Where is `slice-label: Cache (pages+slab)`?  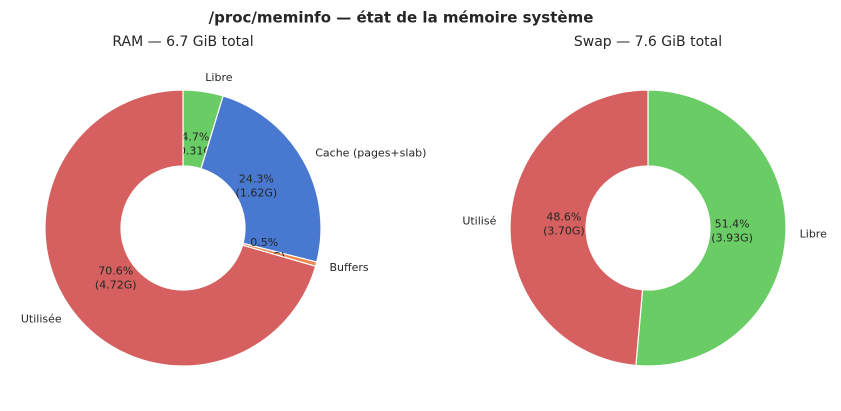 slice-label: Cache (pages+slab) is located at coordinates (370, 152).